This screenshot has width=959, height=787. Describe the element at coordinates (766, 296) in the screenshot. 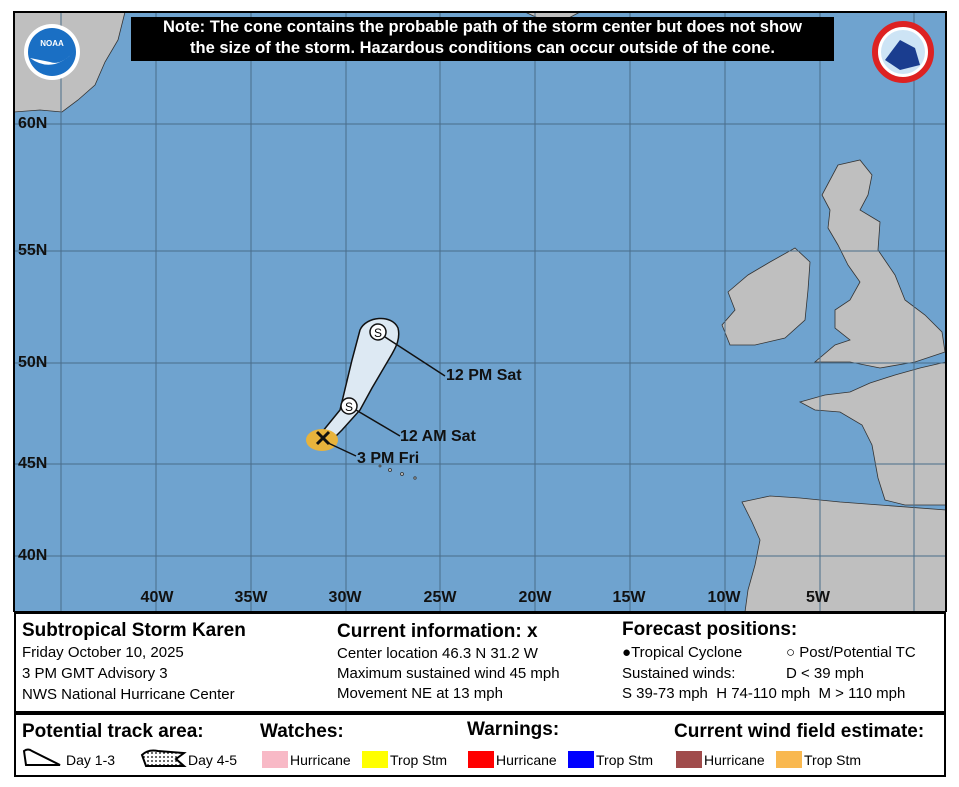

I see `ireland` at that location.